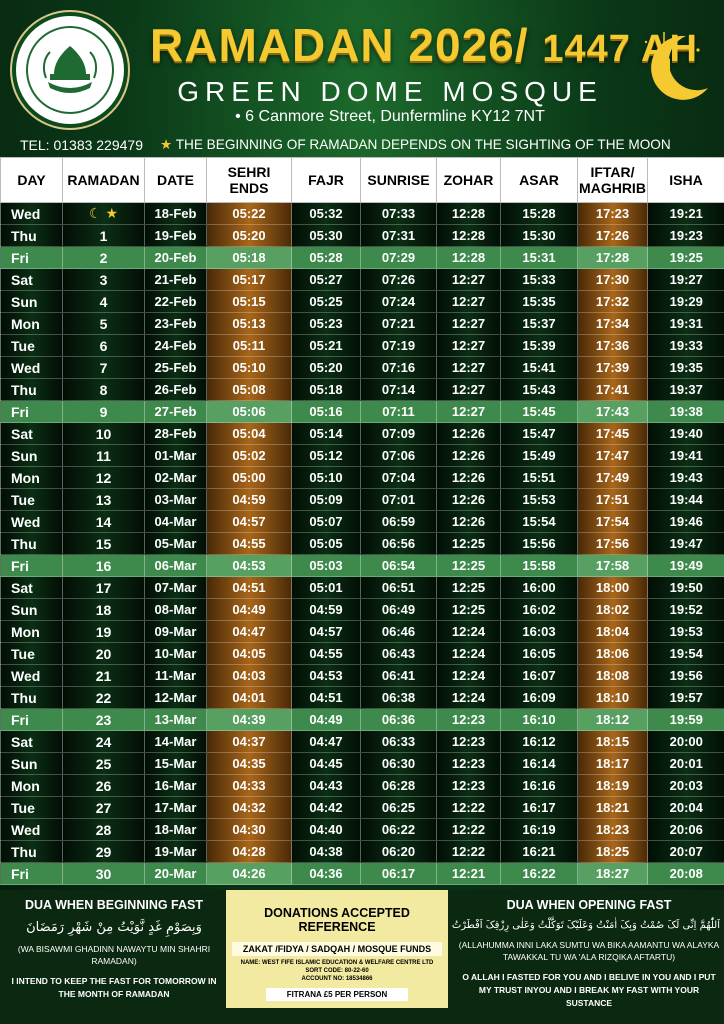  Describe the element at coordinates (103, 807) in the screenshot. I see `cell-ramadan: 27` at that location.